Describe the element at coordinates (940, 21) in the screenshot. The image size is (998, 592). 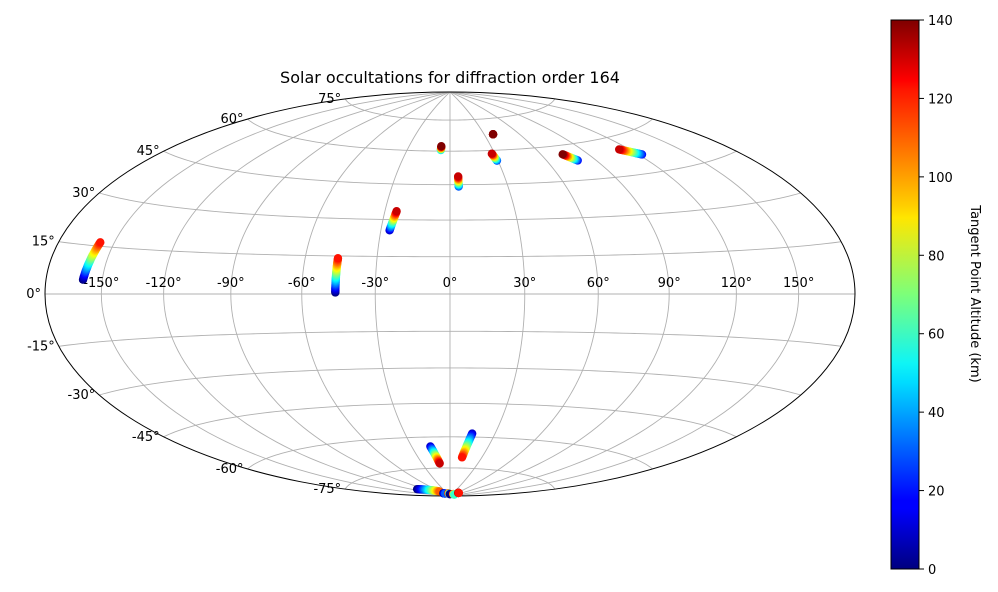
I see `colorbar-tick-label: 140` at that location.